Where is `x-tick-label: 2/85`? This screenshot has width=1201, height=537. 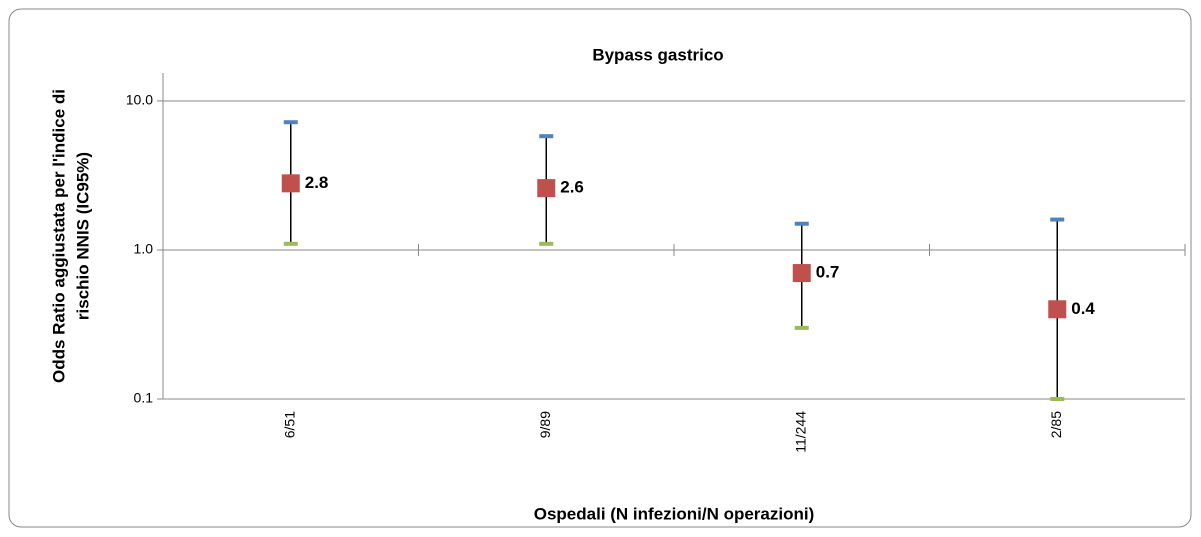
x-tick-label: 2/85 is located at coordinates (1056, 424).